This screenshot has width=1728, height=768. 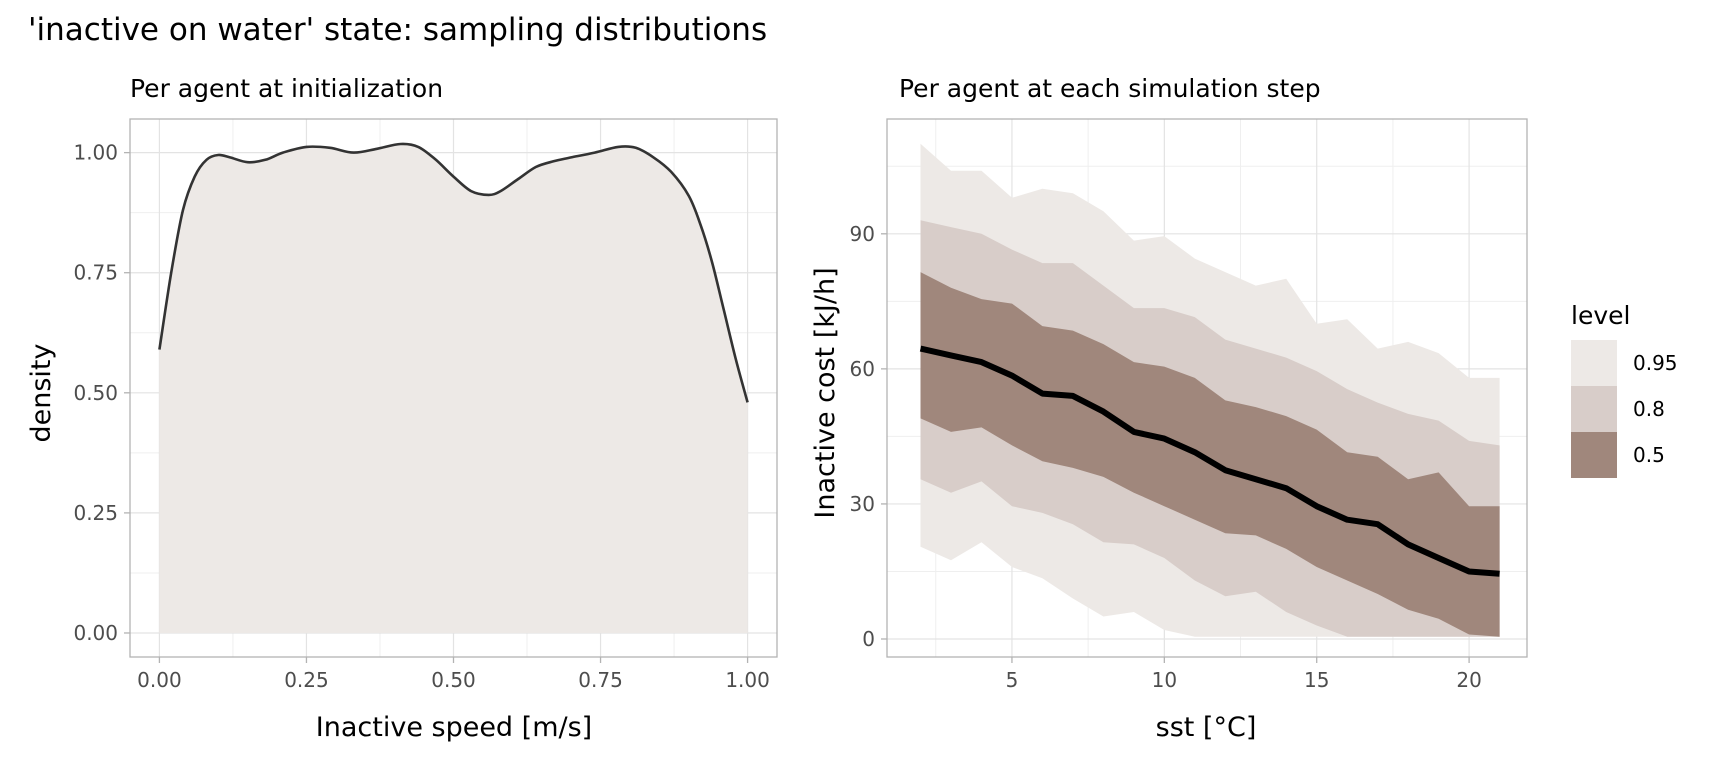 What do you see at coordinates (825, 392) in the screenshot?
I see `cost-y-axis-title: Inactive cost [kJ/h]` at bounding box center [825, 392].